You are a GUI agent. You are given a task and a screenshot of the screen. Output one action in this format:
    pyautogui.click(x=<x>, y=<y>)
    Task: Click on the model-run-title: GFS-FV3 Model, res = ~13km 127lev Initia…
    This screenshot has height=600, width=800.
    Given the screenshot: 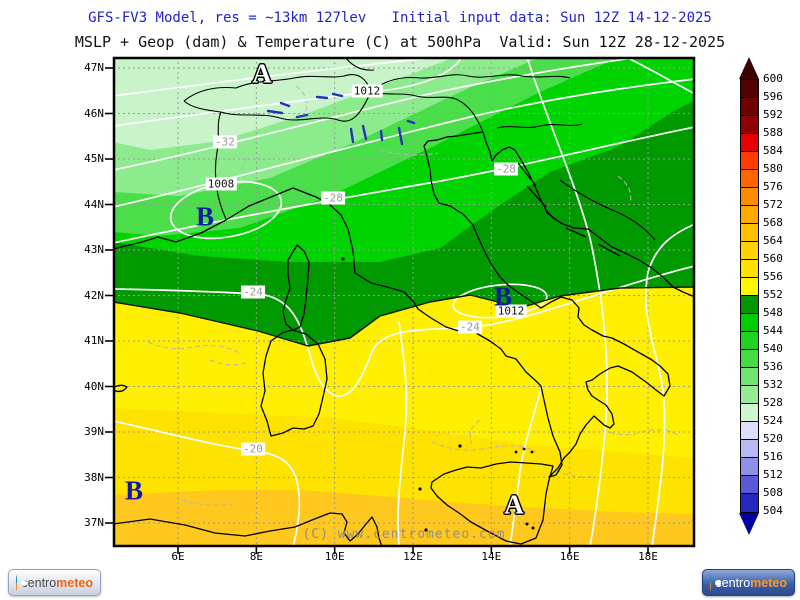 What is the action you would take?
    pyautogui.click(x=400, y=18)
    